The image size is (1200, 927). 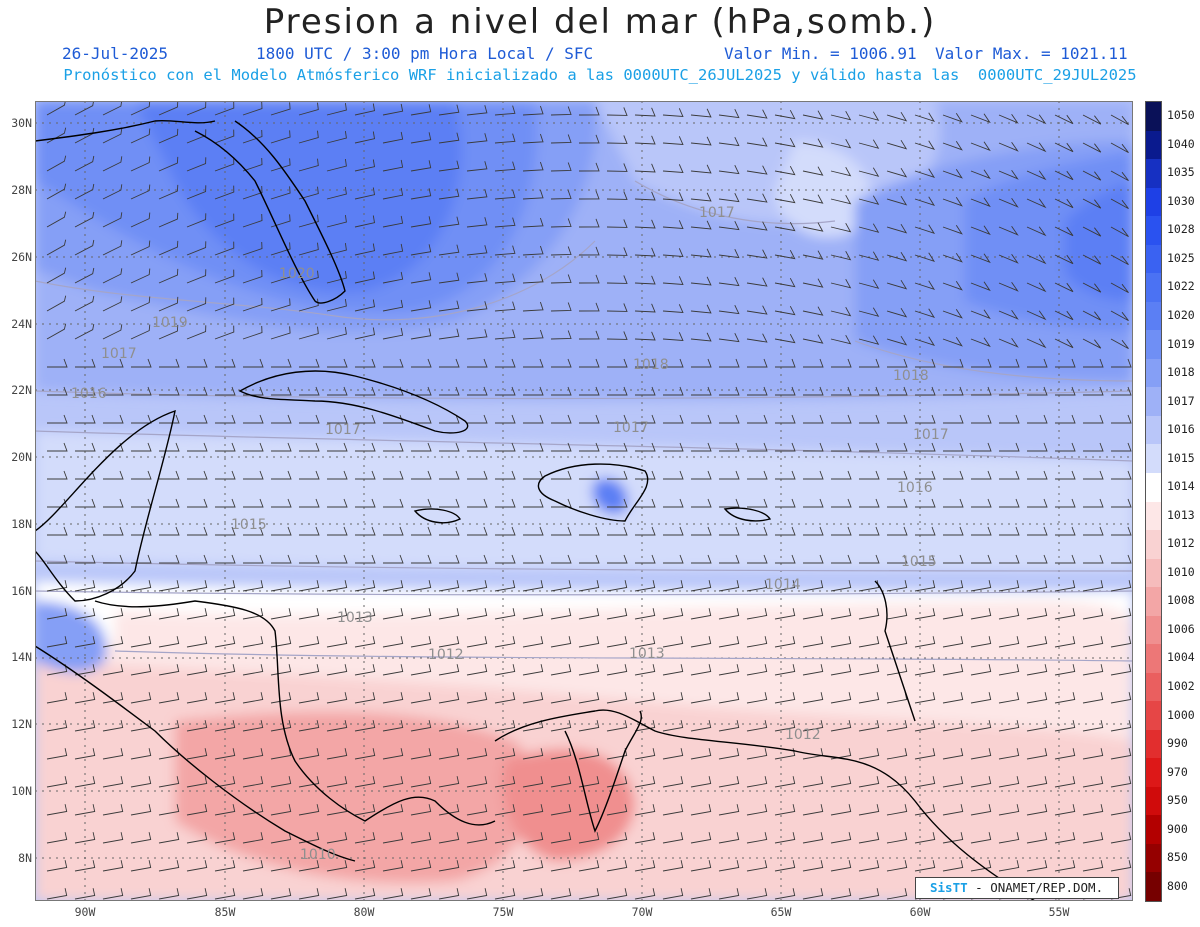 What do you see at coordinates (1153, 744) in the screenshot?
I see `legend-swatch` at bounding box center [1153, 744].